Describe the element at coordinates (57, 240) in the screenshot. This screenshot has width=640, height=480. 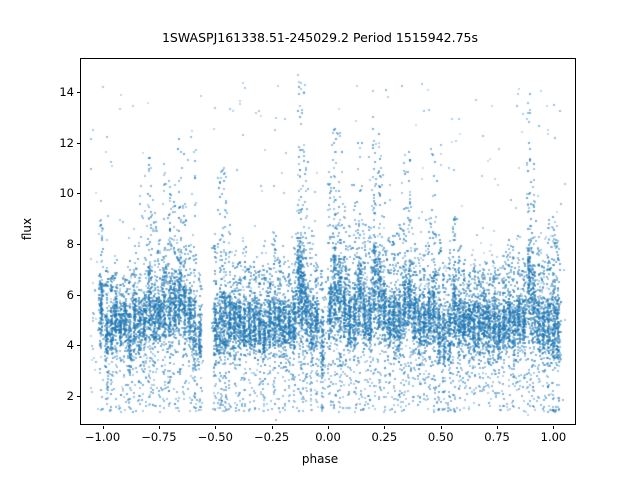
I see `y-axis-tick-labels: 2 4 6 8 10 12 14` at that location.